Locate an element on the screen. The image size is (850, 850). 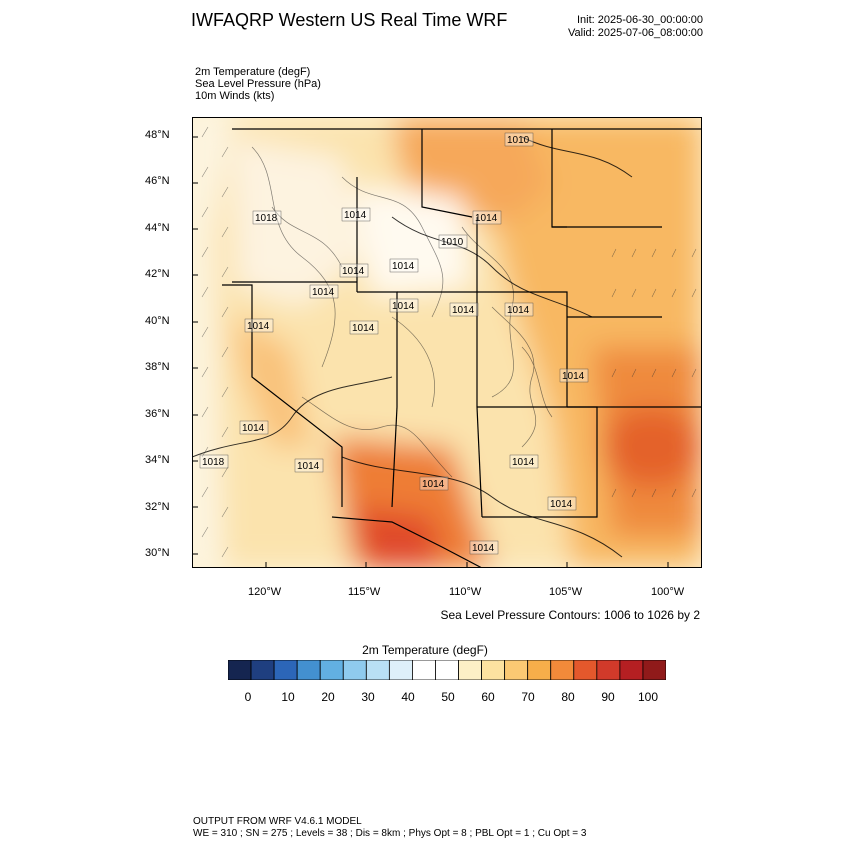
temp-region-oklahoma is located at coordinates (652, 447).